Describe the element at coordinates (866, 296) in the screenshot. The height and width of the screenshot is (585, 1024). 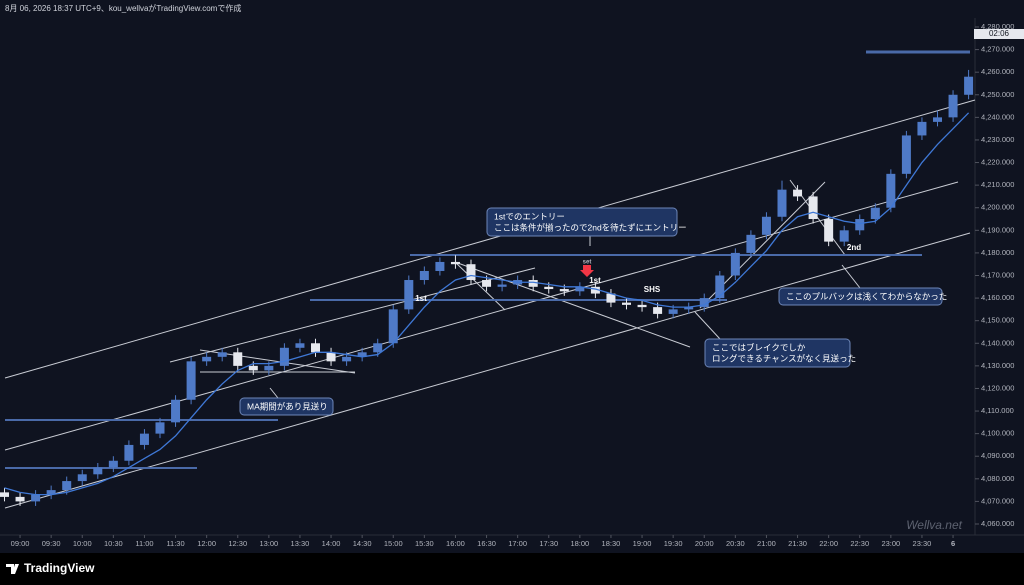
I see `annotation-text: ここのプルバックは浅くてわからなかった` at that location.